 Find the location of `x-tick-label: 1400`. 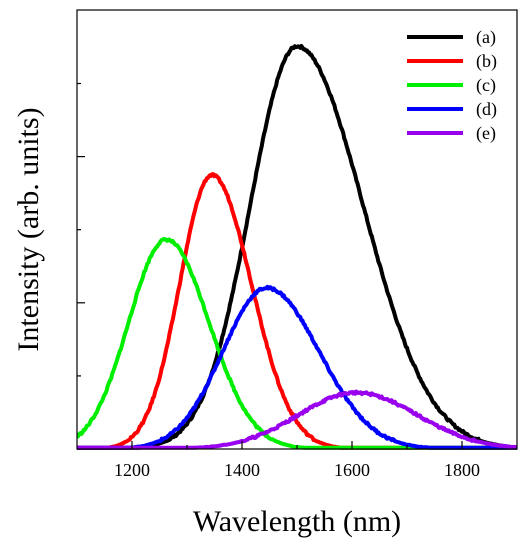

x-tick-label: 1400 is located at coordinates (242, 470).